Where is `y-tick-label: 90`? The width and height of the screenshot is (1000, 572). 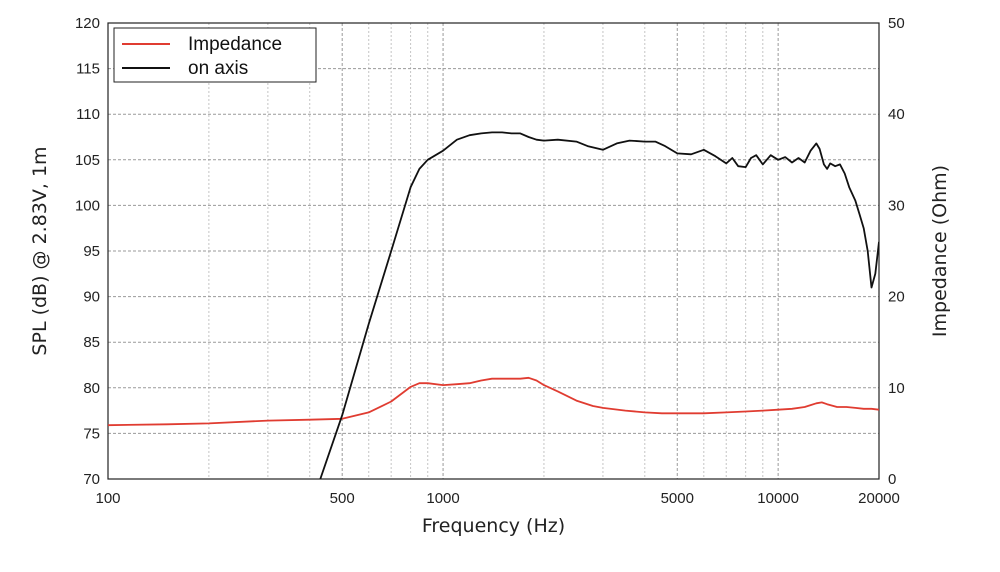
y-tick-label: 90 is located at coordinates (91, 297).